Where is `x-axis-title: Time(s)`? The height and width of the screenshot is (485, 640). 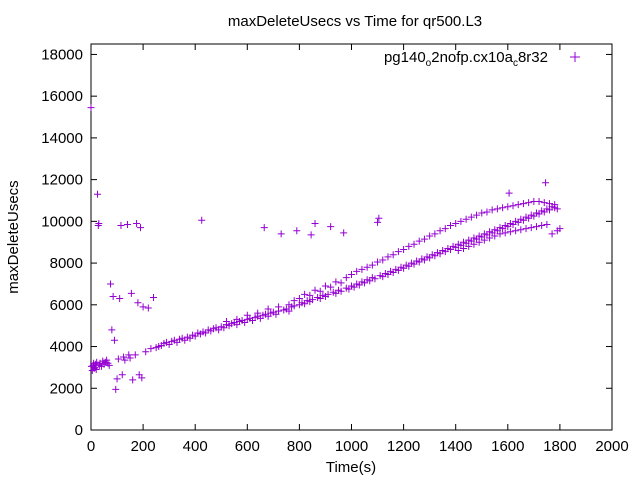
x-axis-title: Time(s) is located at coordinates (351, 467).